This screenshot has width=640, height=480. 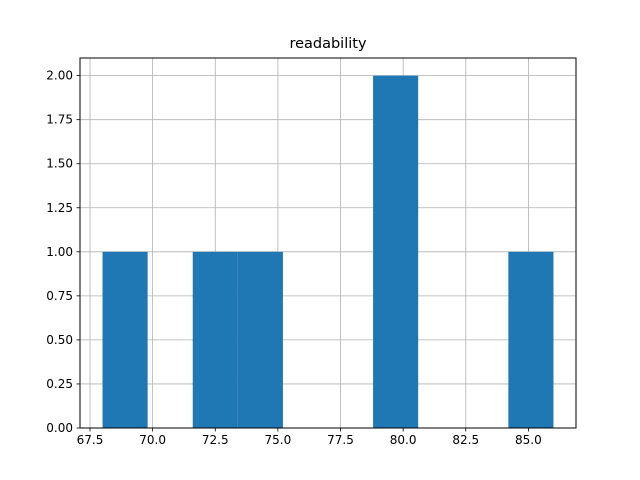 What do you see at coordinates (59, 120) in the screenshot?
I see `y-tick-label: 1.75` at bounding box center [59, 120].